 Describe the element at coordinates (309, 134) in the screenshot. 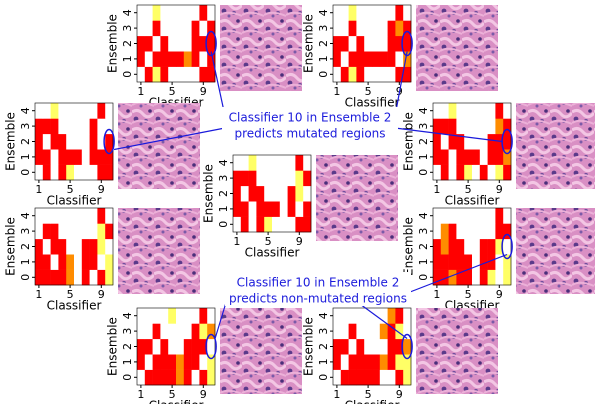

I see `annotation: predicts mutated regions` at that location.